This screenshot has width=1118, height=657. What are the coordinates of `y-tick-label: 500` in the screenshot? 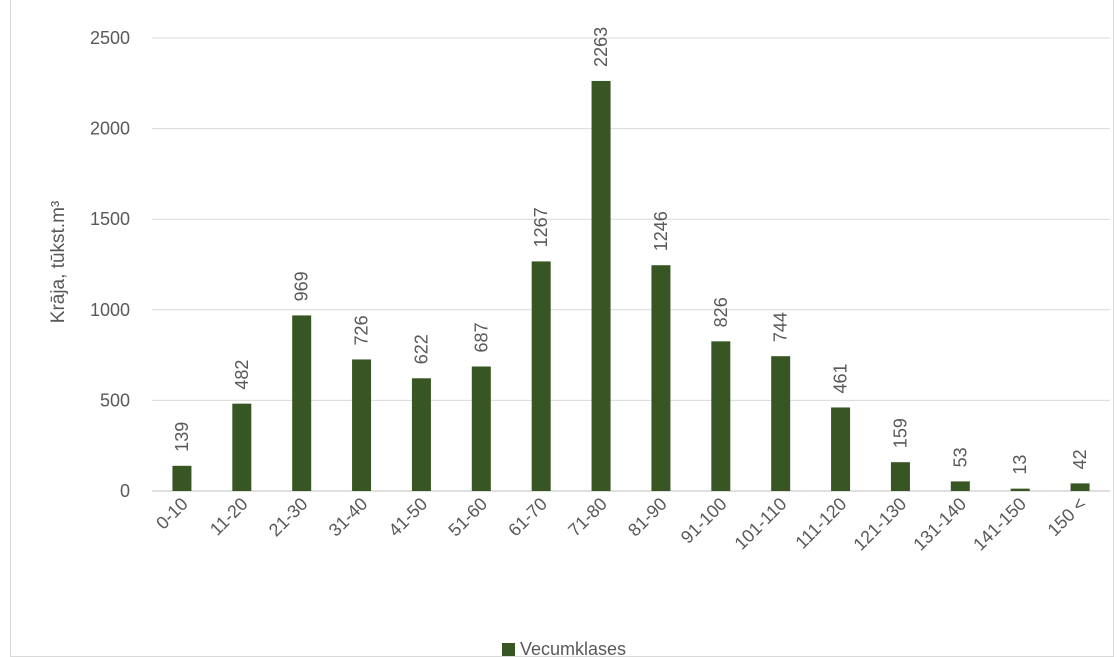 It's located at (115, 400).